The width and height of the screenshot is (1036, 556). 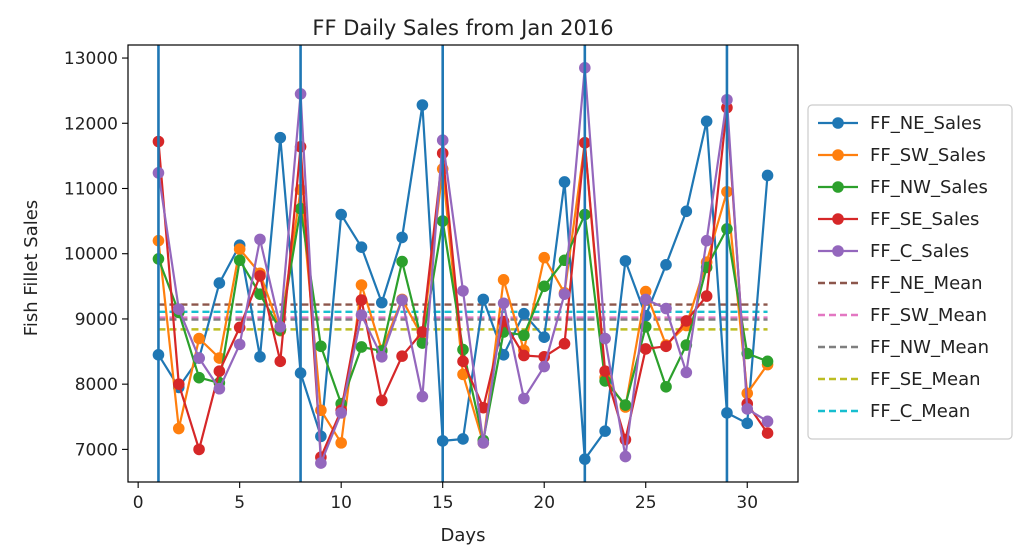 What do you see at coordinates (924, 219) in the screenshot?
I see `legend-label: FF_SE_Sales` at bounding box center [924, 219].